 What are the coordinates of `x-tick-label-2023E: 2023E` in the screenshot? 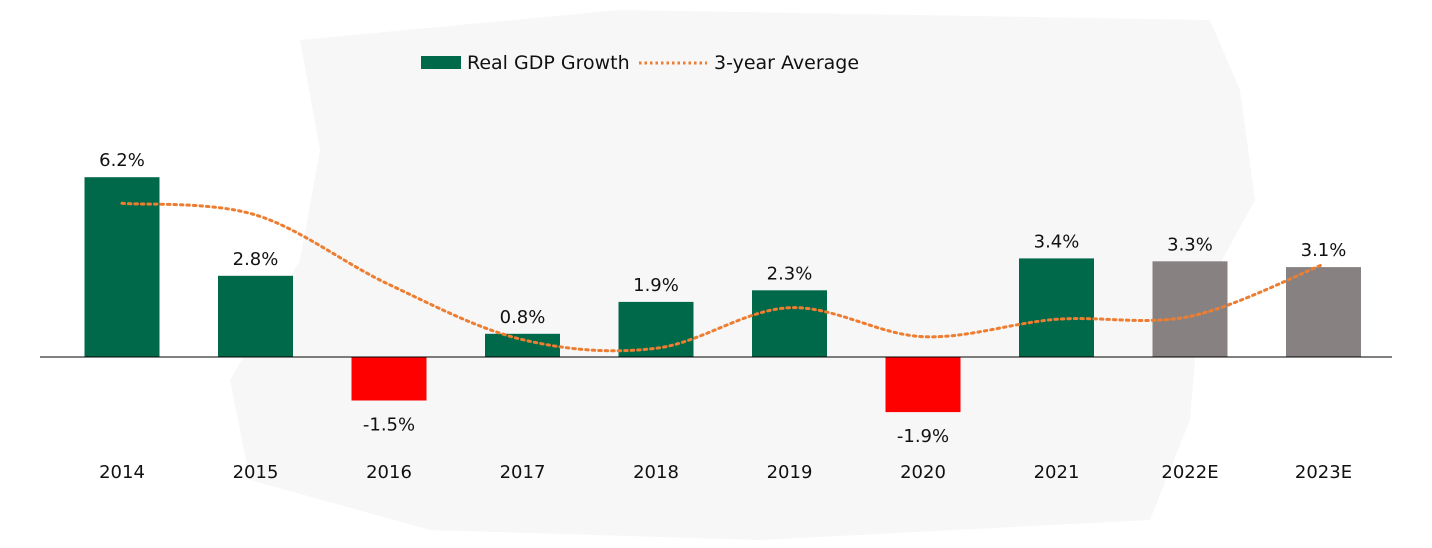 It's located at (1323, 472).